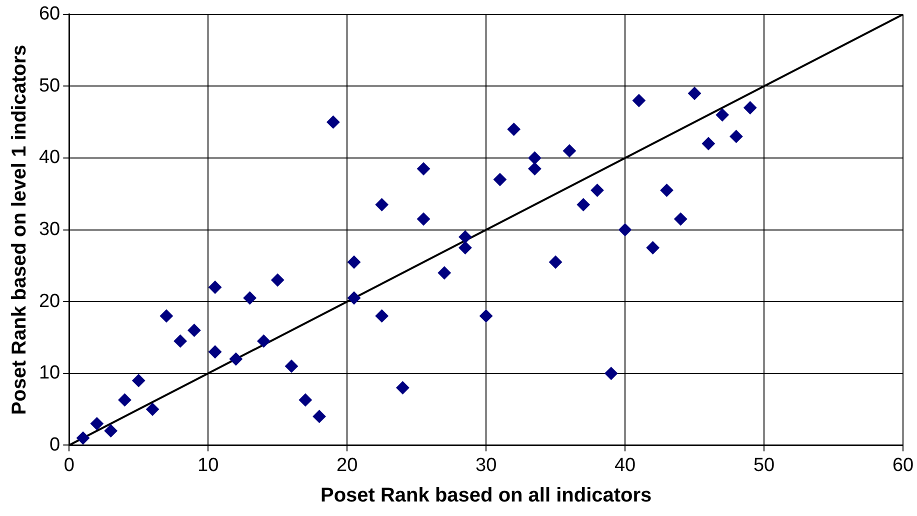 This screenshot has height=516, width=917. I want to click on x-axis-title: Poset Rank based on all indicators, so click(486, 495).